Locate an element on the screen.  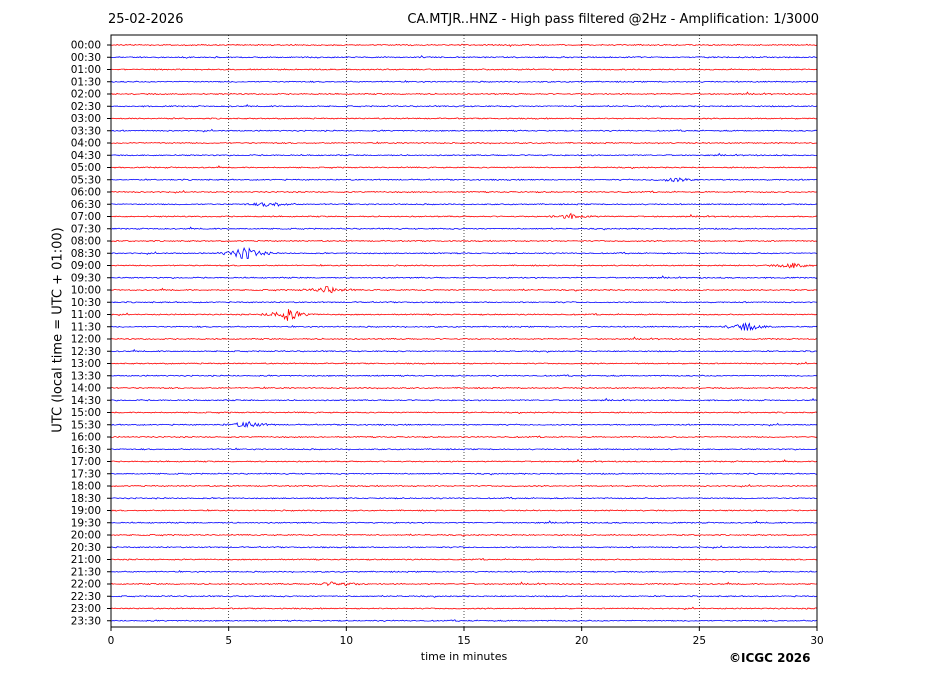
row-label: 01:00 is located at coordinates (86, 70).